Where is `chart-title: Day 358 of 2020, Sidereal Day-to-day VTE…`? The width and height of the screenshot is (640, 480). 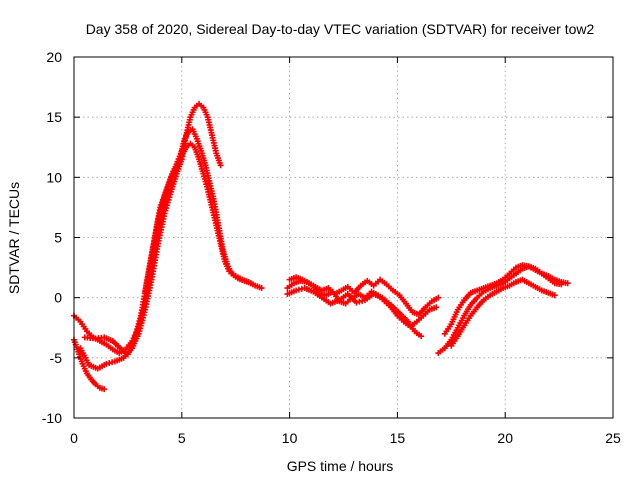 chart-title: Day 358 of 2020, Sidereal Day-to-day VTE… is located at coordinates (340, 29).